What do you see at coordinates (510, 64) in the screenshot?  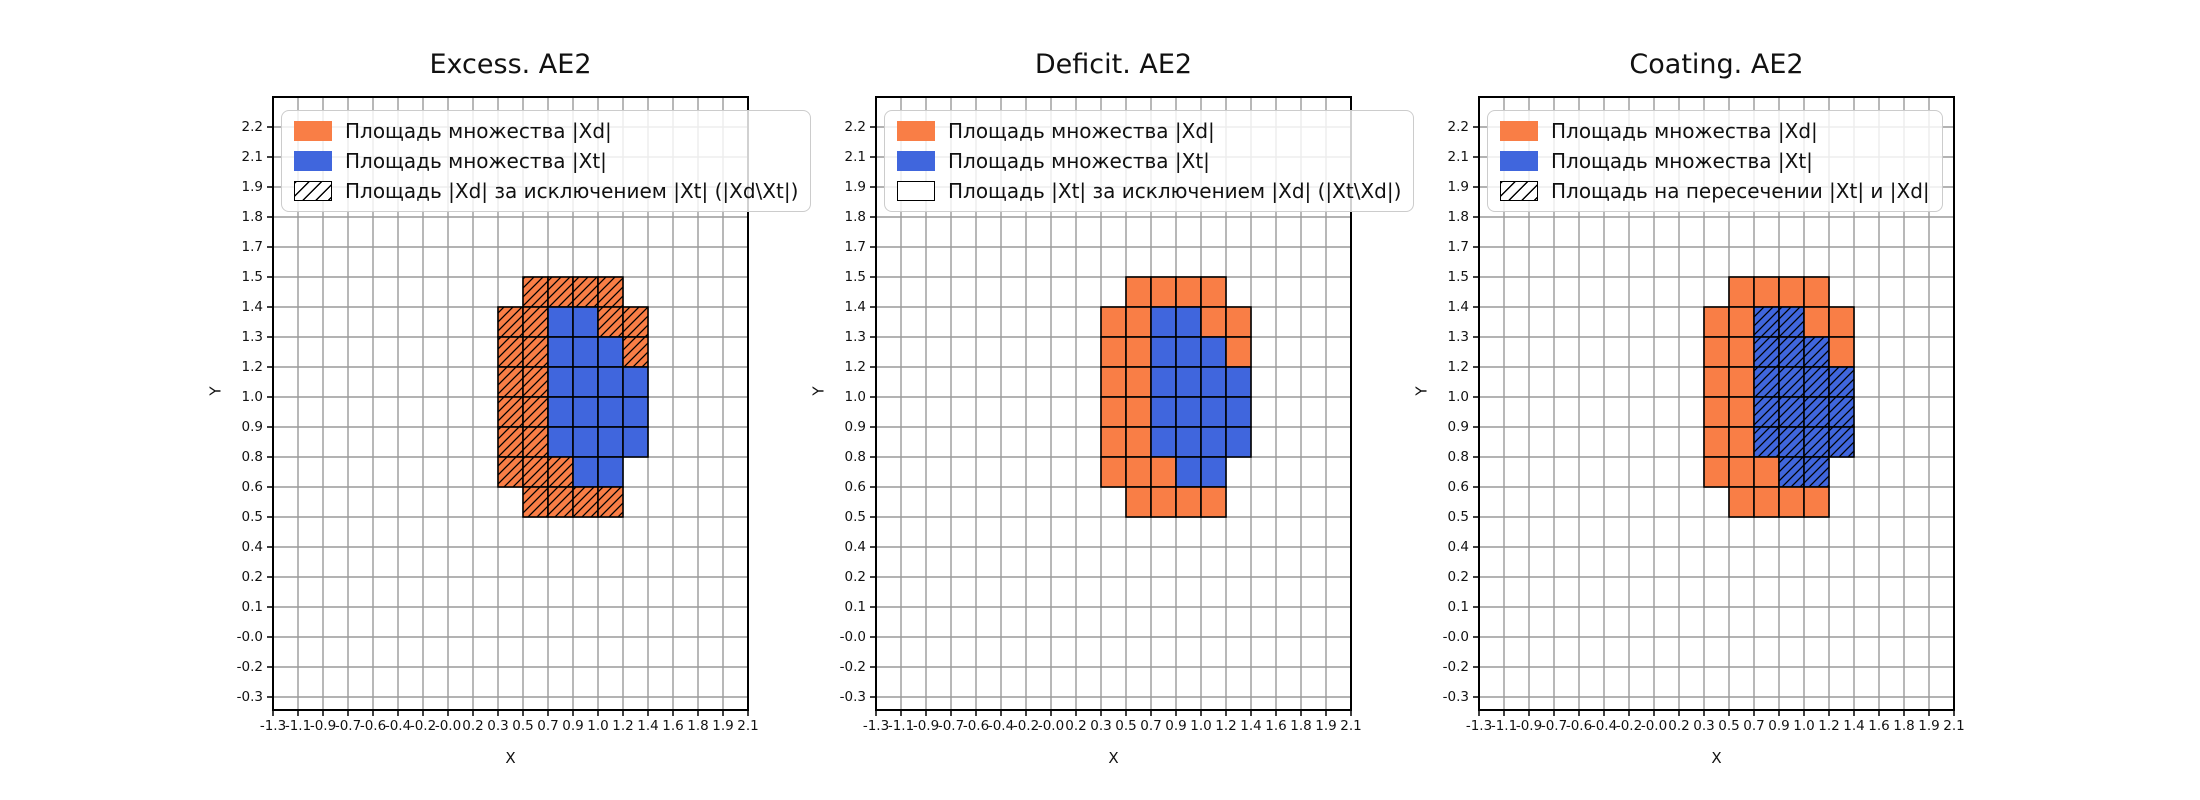 I see `plot-title: Excess. AE2` at bounding box center [510, 64].